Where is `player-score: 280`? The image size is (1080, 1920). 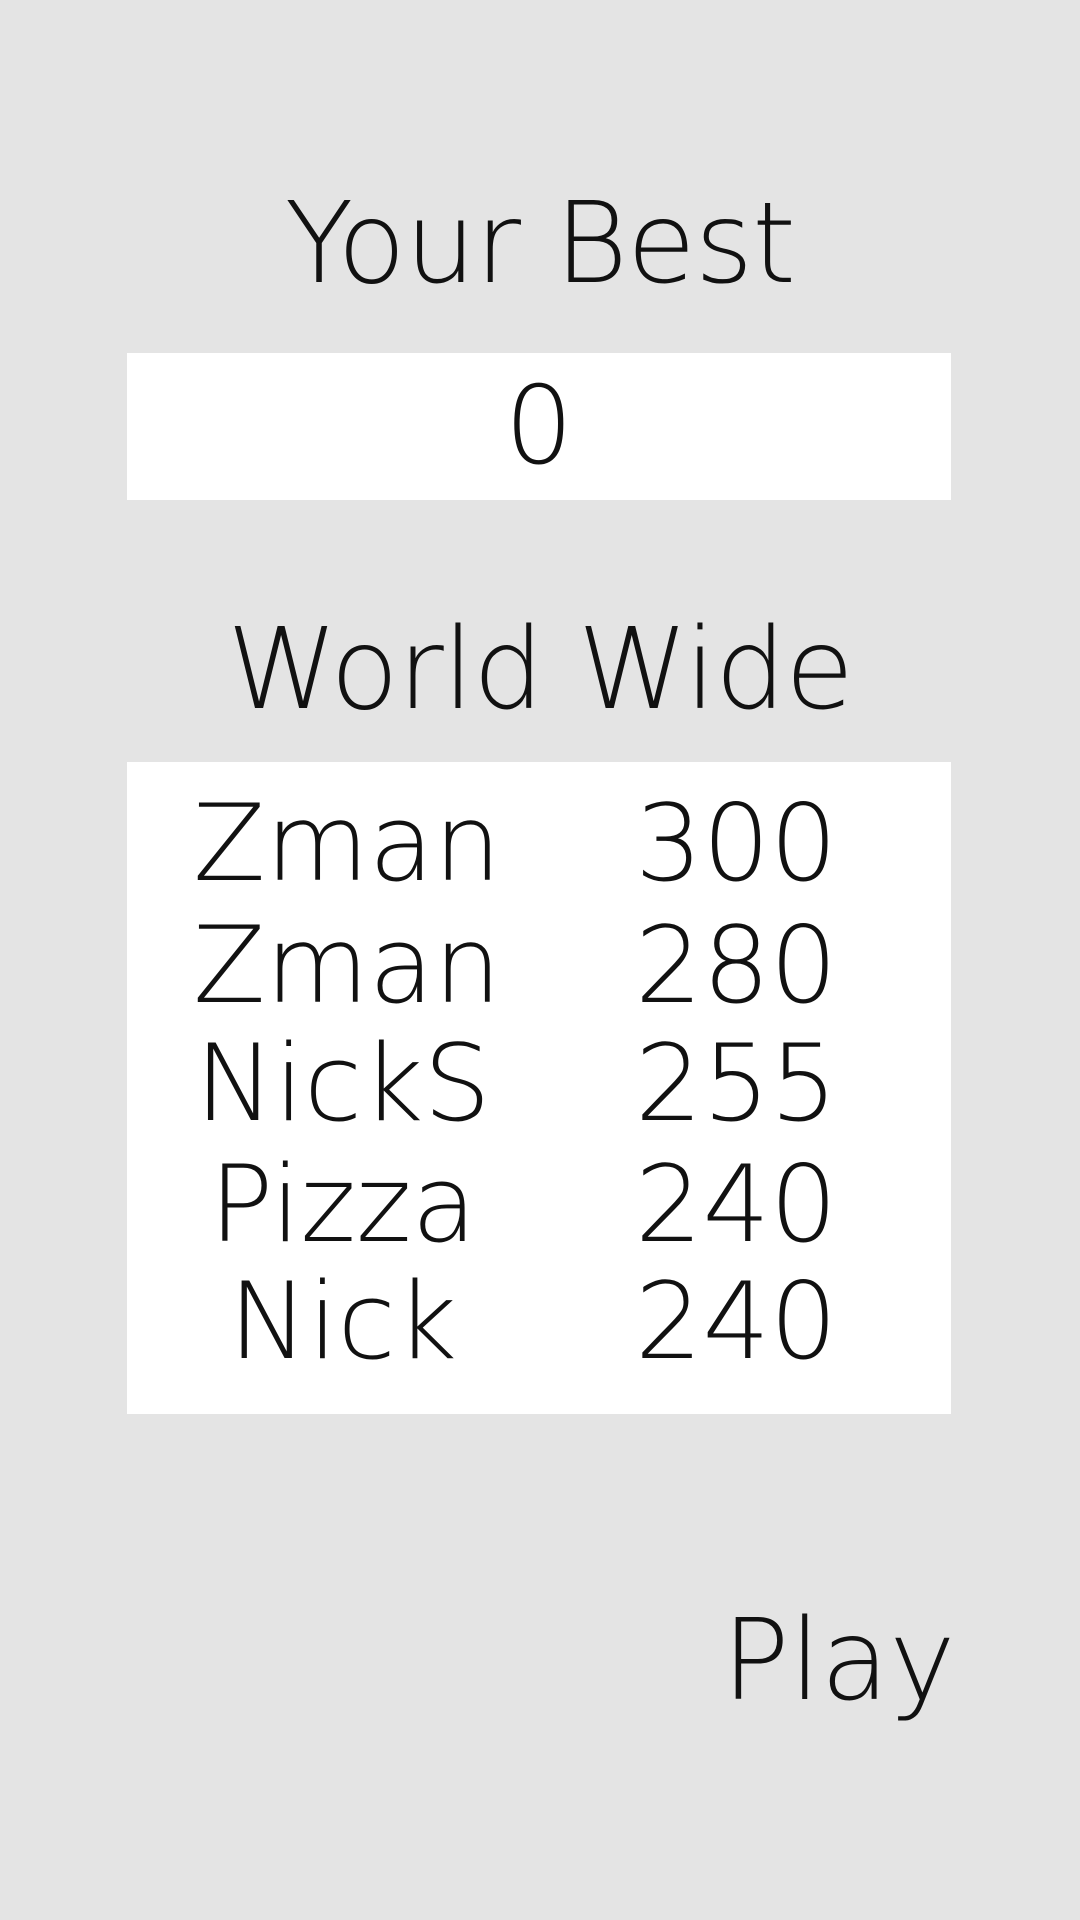 player-score: 280 is located at coordinates (736, 965).